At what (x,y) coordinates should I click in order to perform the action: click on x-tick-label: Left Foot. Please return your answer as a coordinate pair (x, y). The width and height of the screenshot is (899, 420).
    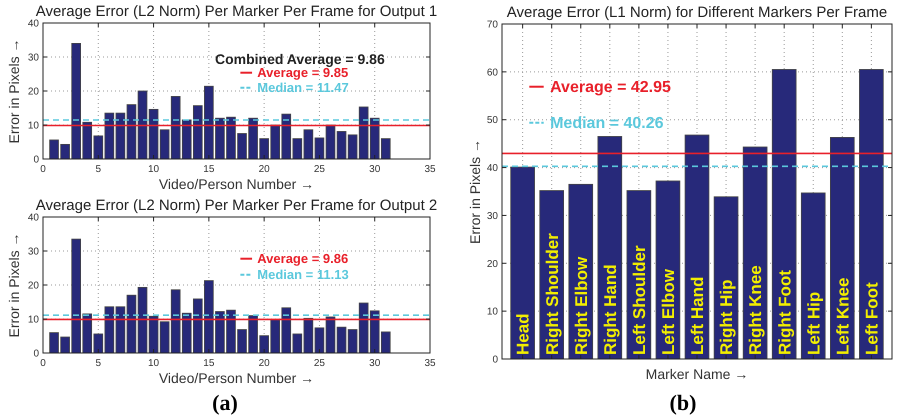
    Looking at the image, I should click on (872, 318).